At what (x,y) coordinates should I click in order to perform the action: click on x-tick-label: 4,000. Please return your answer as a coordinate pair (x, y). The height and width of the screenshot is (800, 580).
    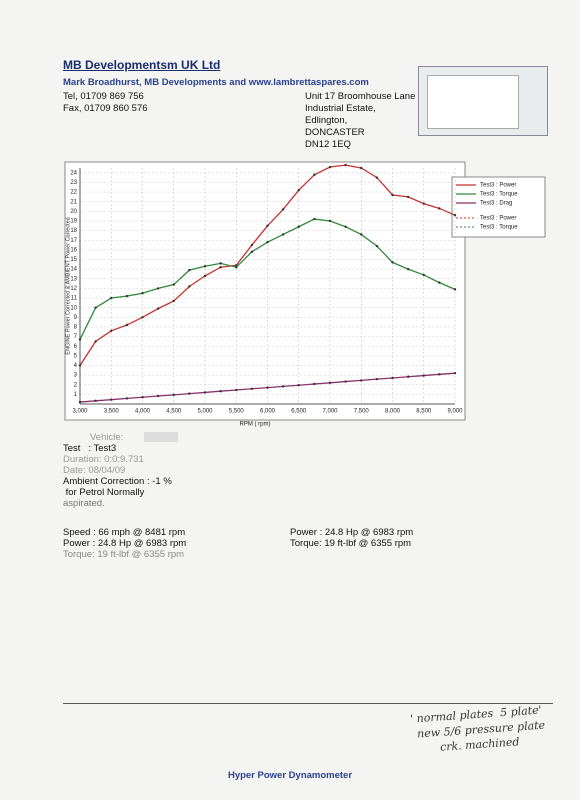
    Looking at the image, I should click on (143, 412).